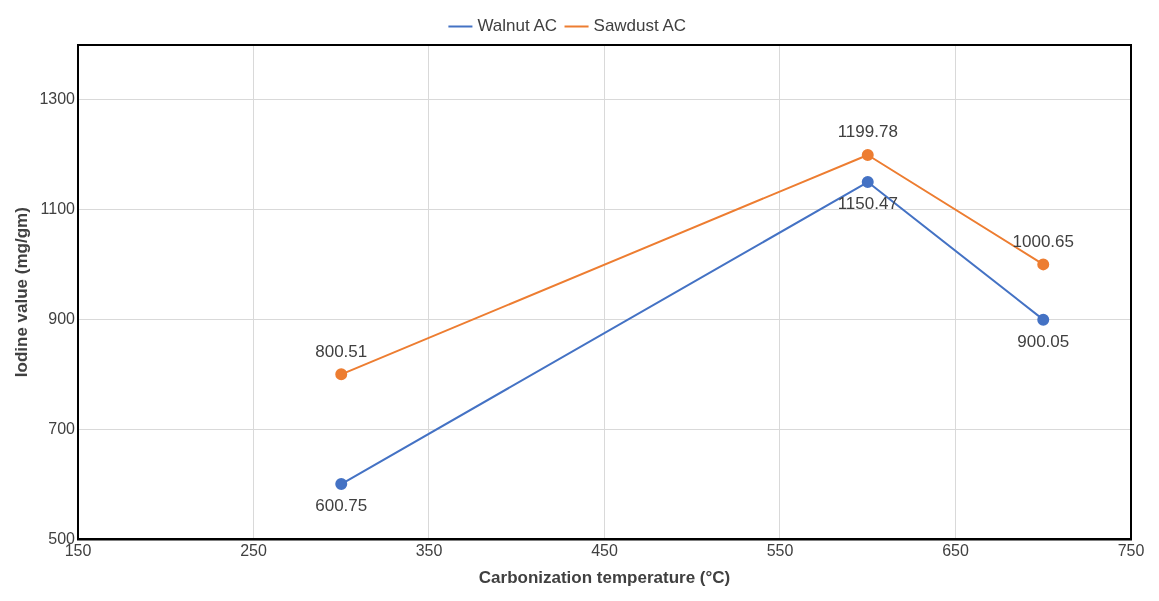 The image size is (1159, 601). What do you see at coordinates (57, 99) in the screenshot?
I see `y-tick-label: 1300` at bounding box center [57, 99].